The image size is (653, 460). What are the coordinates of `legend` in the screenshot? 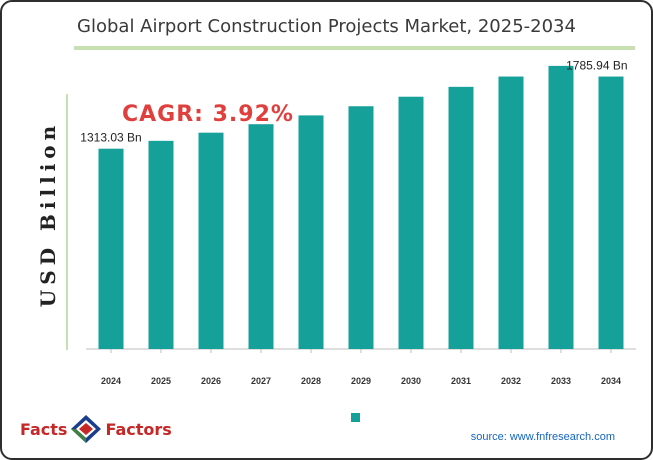 It's located at (358, 417).